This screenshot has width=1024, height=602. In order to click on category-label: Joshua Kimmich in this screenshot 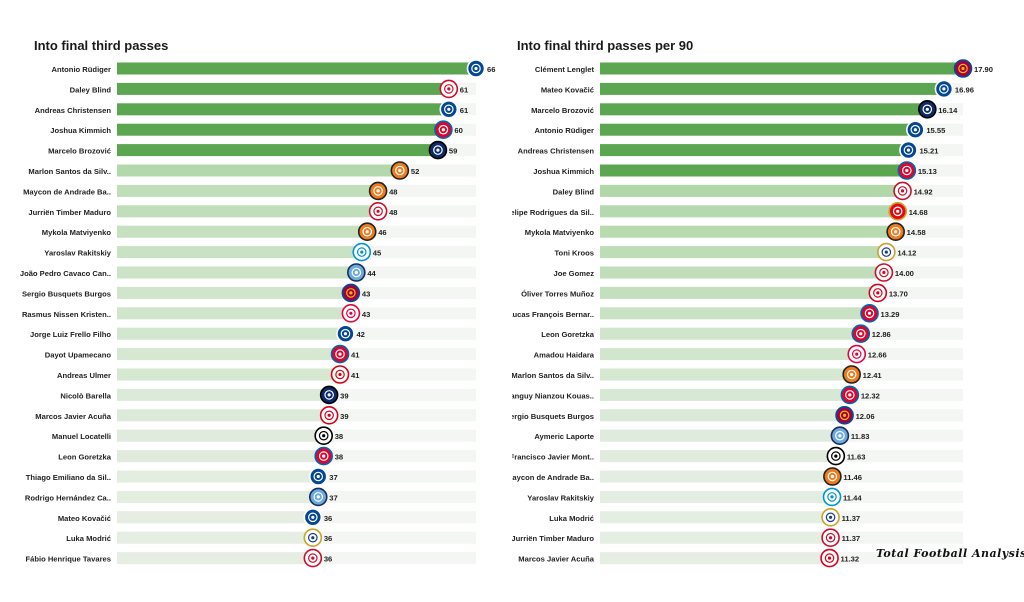, I will do `click(80, 130)`.